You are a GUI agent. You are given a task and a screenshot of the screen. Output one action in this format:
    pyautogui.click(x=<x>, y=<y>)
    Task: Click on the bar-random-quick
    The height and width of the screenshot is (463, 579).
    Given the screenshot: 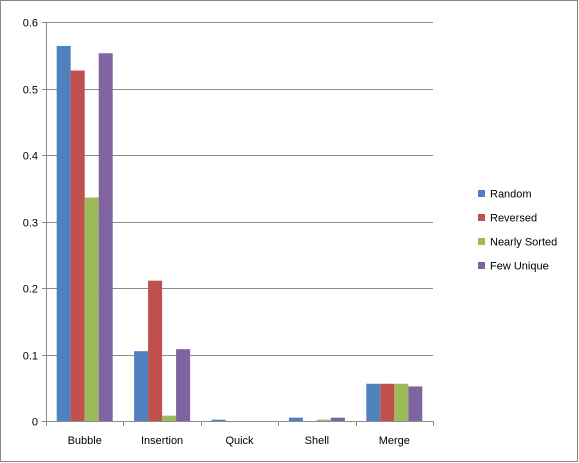 What is the action you would take?
    pyautogui.click(x=218, y=420)
    